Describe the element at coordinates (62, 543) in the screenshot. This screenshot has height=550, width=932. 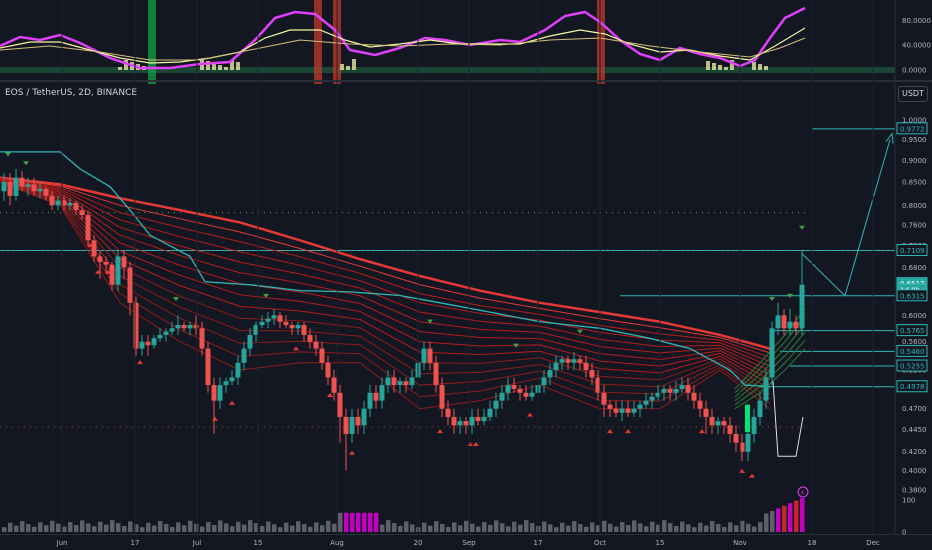
I see `time-axis-label: Jun` at that location.